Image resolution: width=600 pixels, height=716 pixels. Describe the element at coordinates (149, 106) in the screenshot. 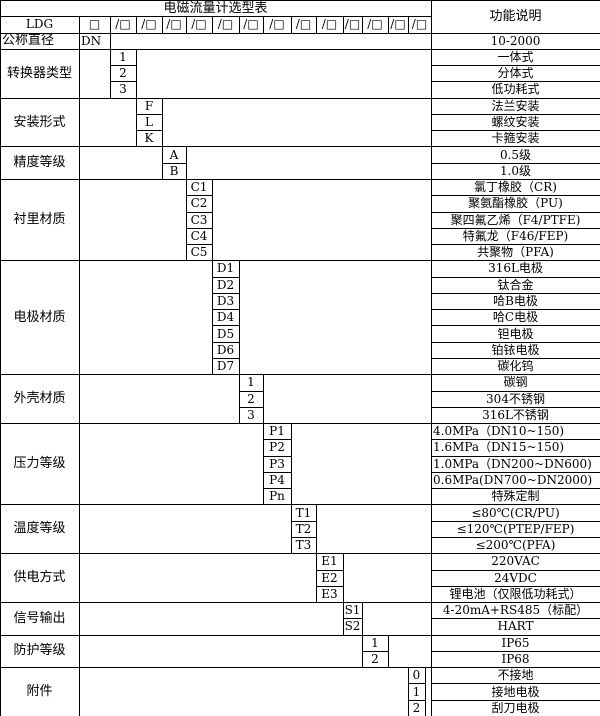

I see `option-code: F` at that location.